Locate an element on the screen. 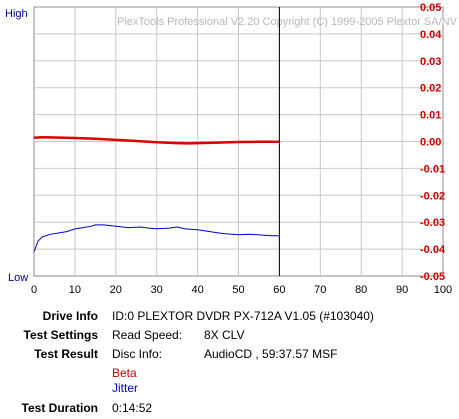 This screenshot has height=419, width=459. right-tick-label: 0.01 is located at coordinates (430, 116).